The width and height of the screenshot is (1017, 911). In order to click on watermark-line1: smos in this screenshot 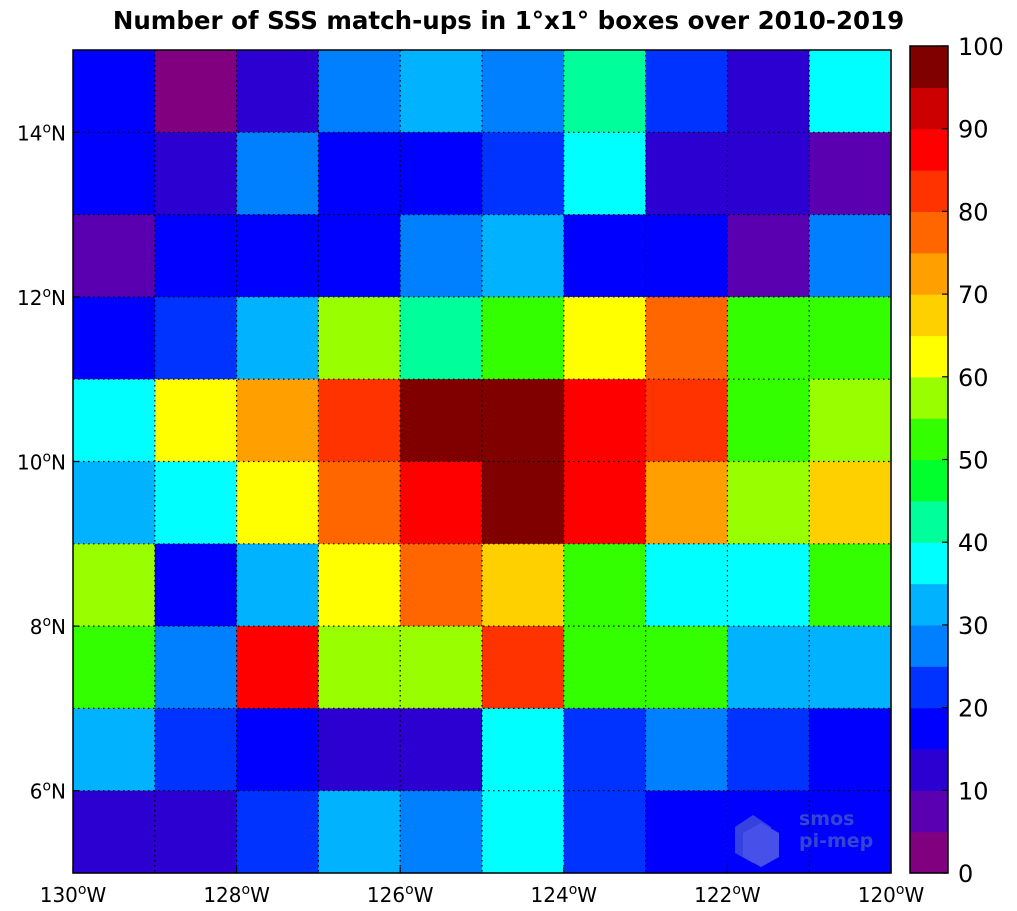, I will do `click(826, 819)`.